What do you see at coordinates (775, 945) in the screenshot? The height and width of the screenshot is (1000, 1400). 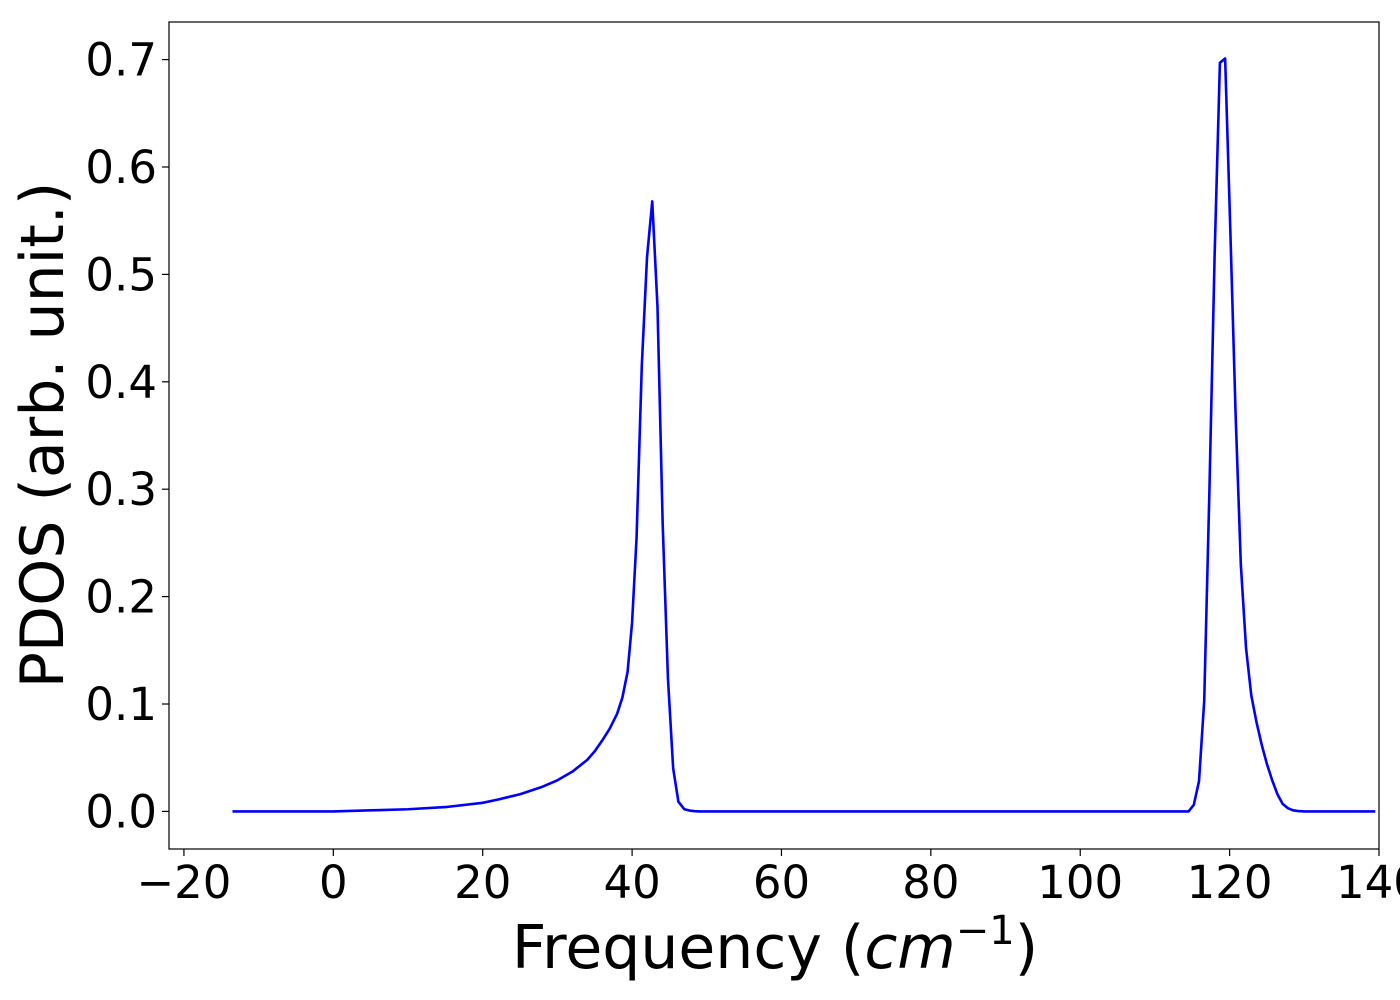 I see `x-axis-label: Frequency (cm−1)` at bounding box center [775, 945].